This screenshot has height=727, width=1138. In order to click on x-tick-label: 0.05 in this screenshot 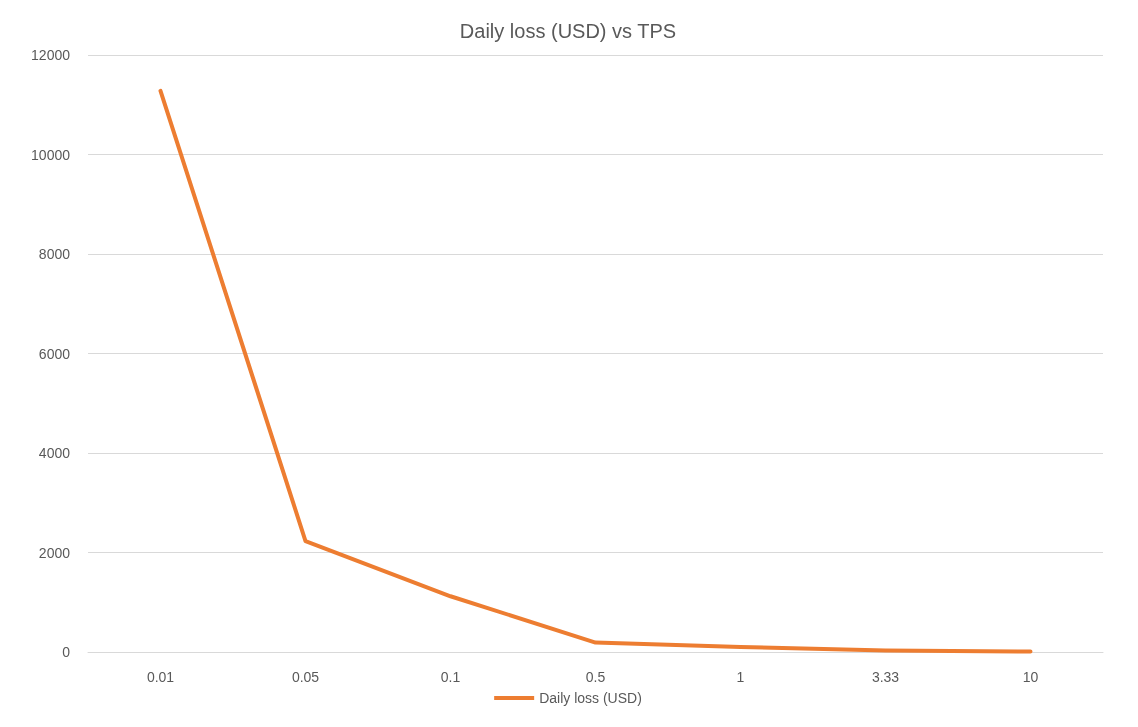, I will do `click(305, 677)`.